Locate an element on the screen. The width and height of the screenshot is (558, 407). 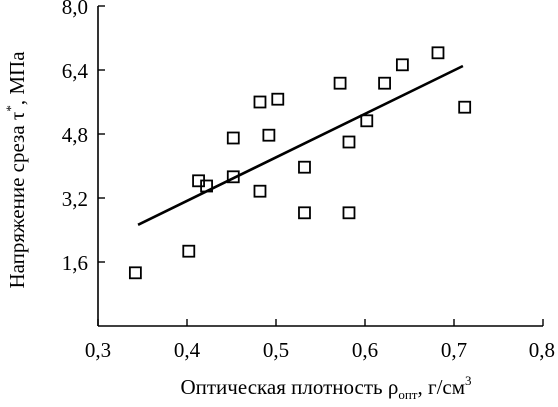
x-axis-title: Оптическая плотность ρопт, г/см3 is located at coordinates (325, 387).